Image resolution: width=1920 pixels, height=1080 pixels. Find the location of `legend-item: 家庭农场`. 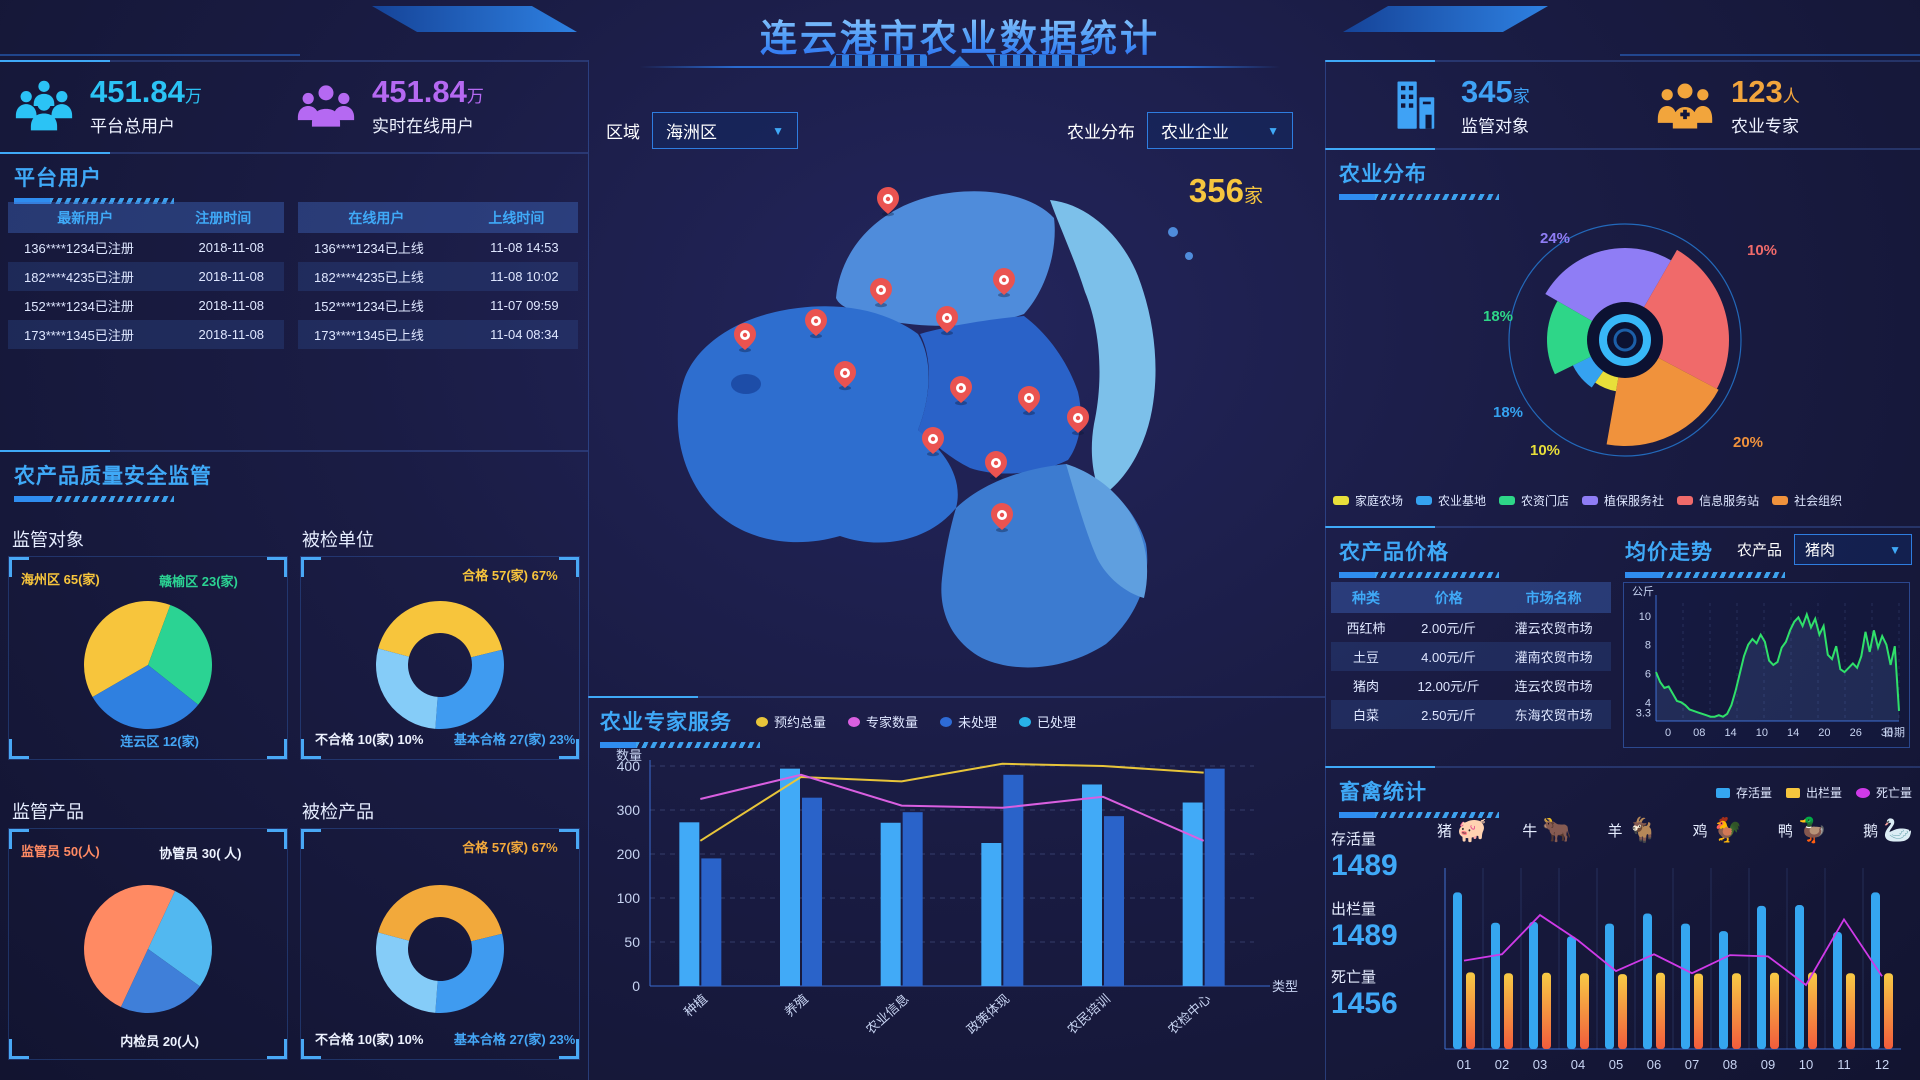

legend-item: 家庭农场 is located at coordinates (1368, 500).